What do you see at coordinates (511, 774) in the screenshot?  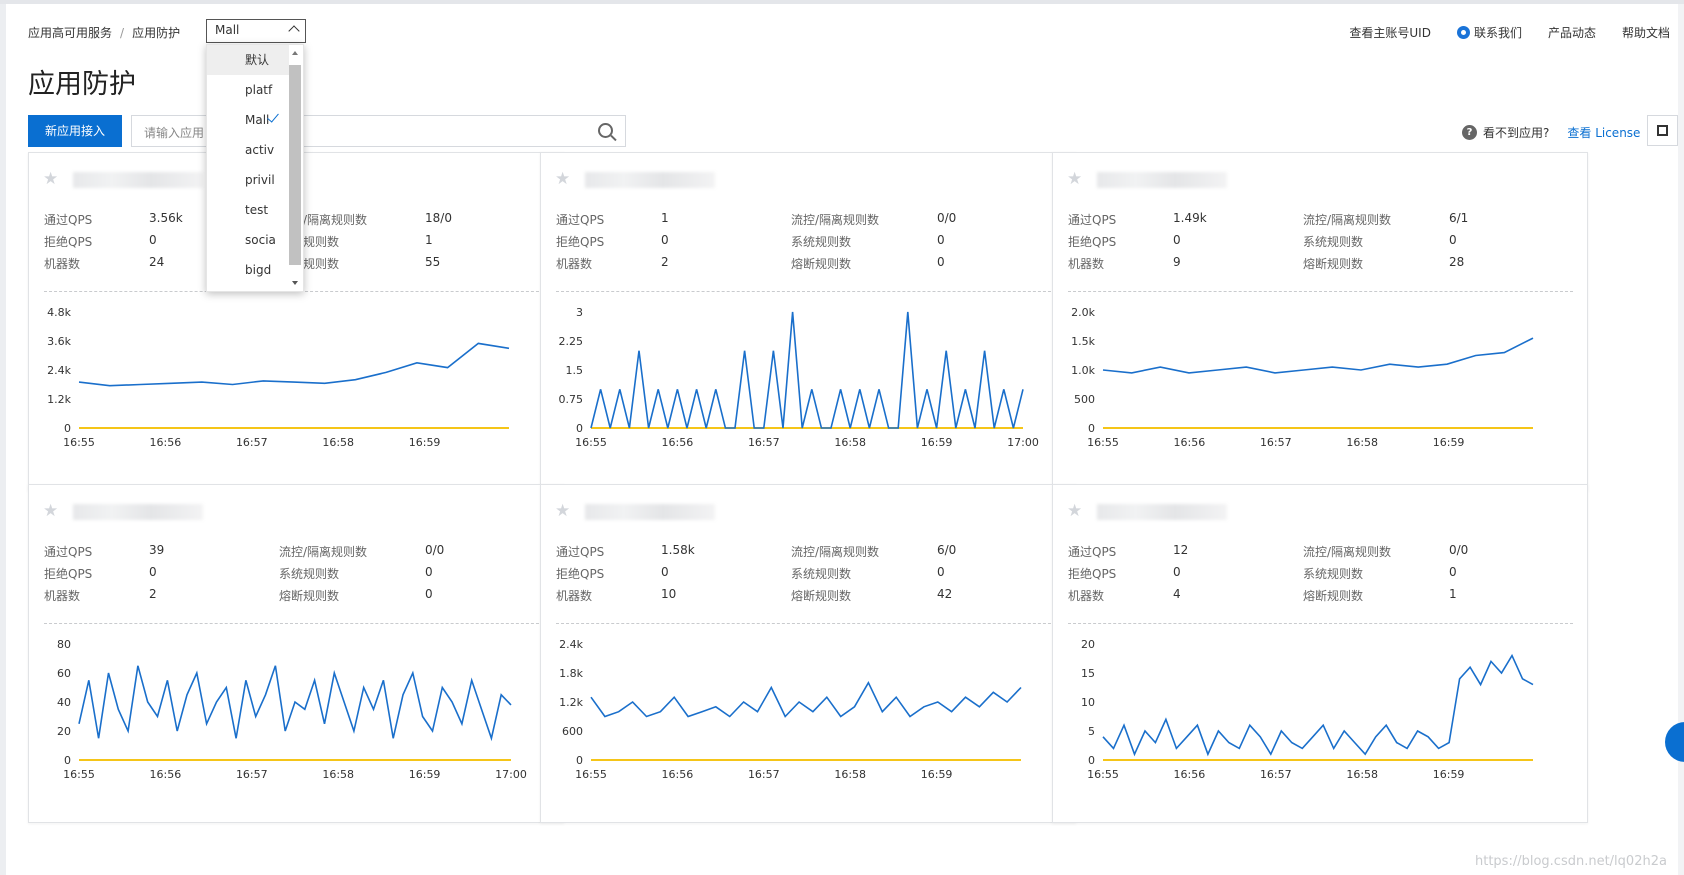 I see `x-tick-label: 17:00` at bounding box center [511, 774].